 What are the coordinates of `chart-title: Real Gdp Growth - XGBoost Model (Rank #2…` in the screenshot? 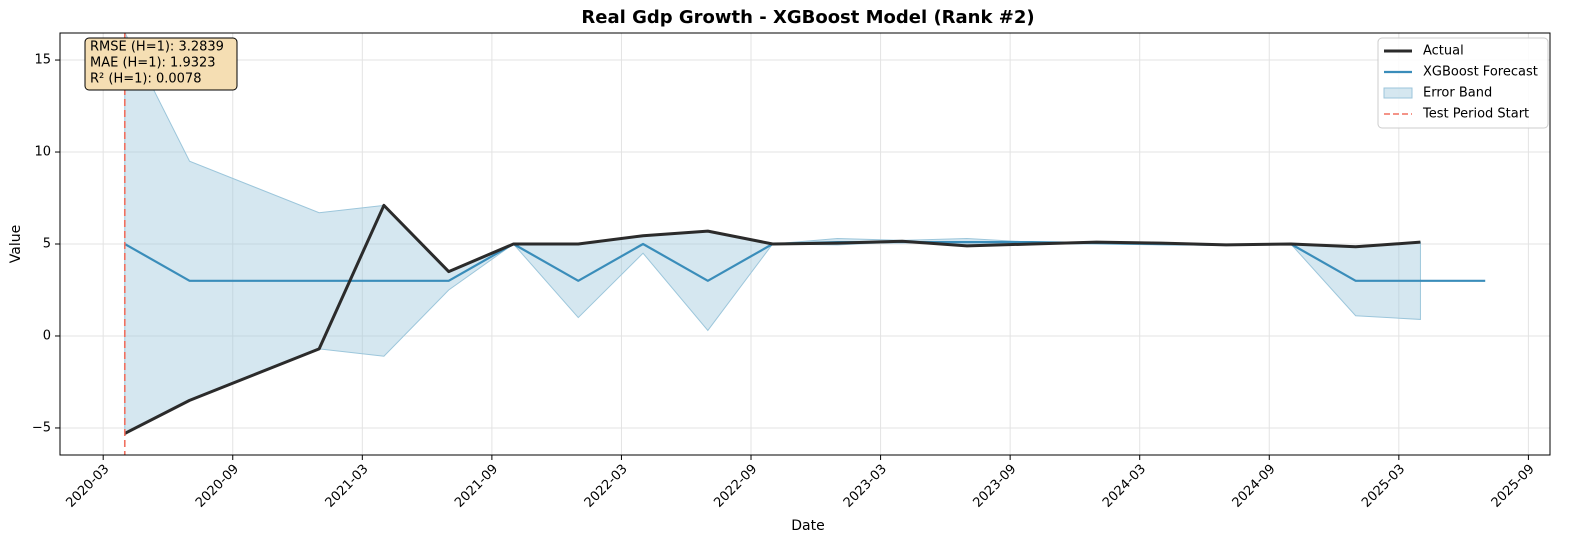 It's located at (807, 17).